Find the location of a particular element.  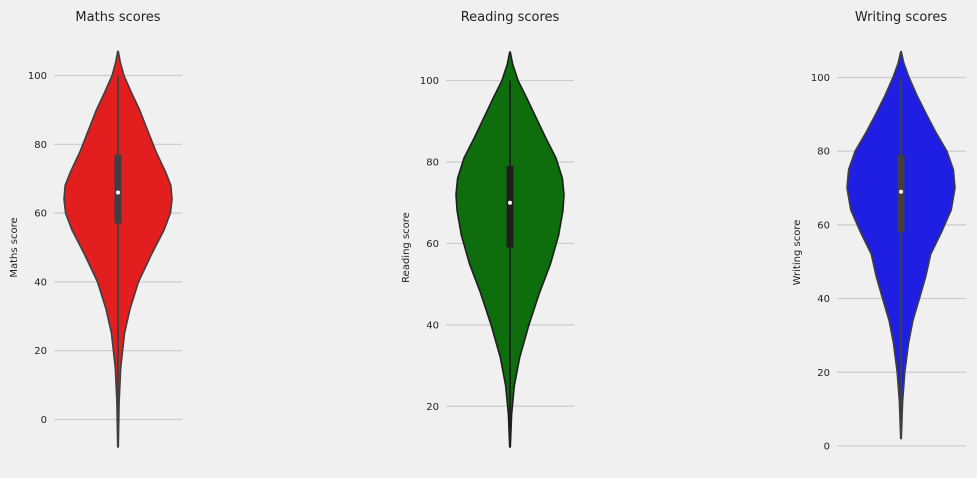

y-axis-label: Writing score is located at coordinates (797, 253).